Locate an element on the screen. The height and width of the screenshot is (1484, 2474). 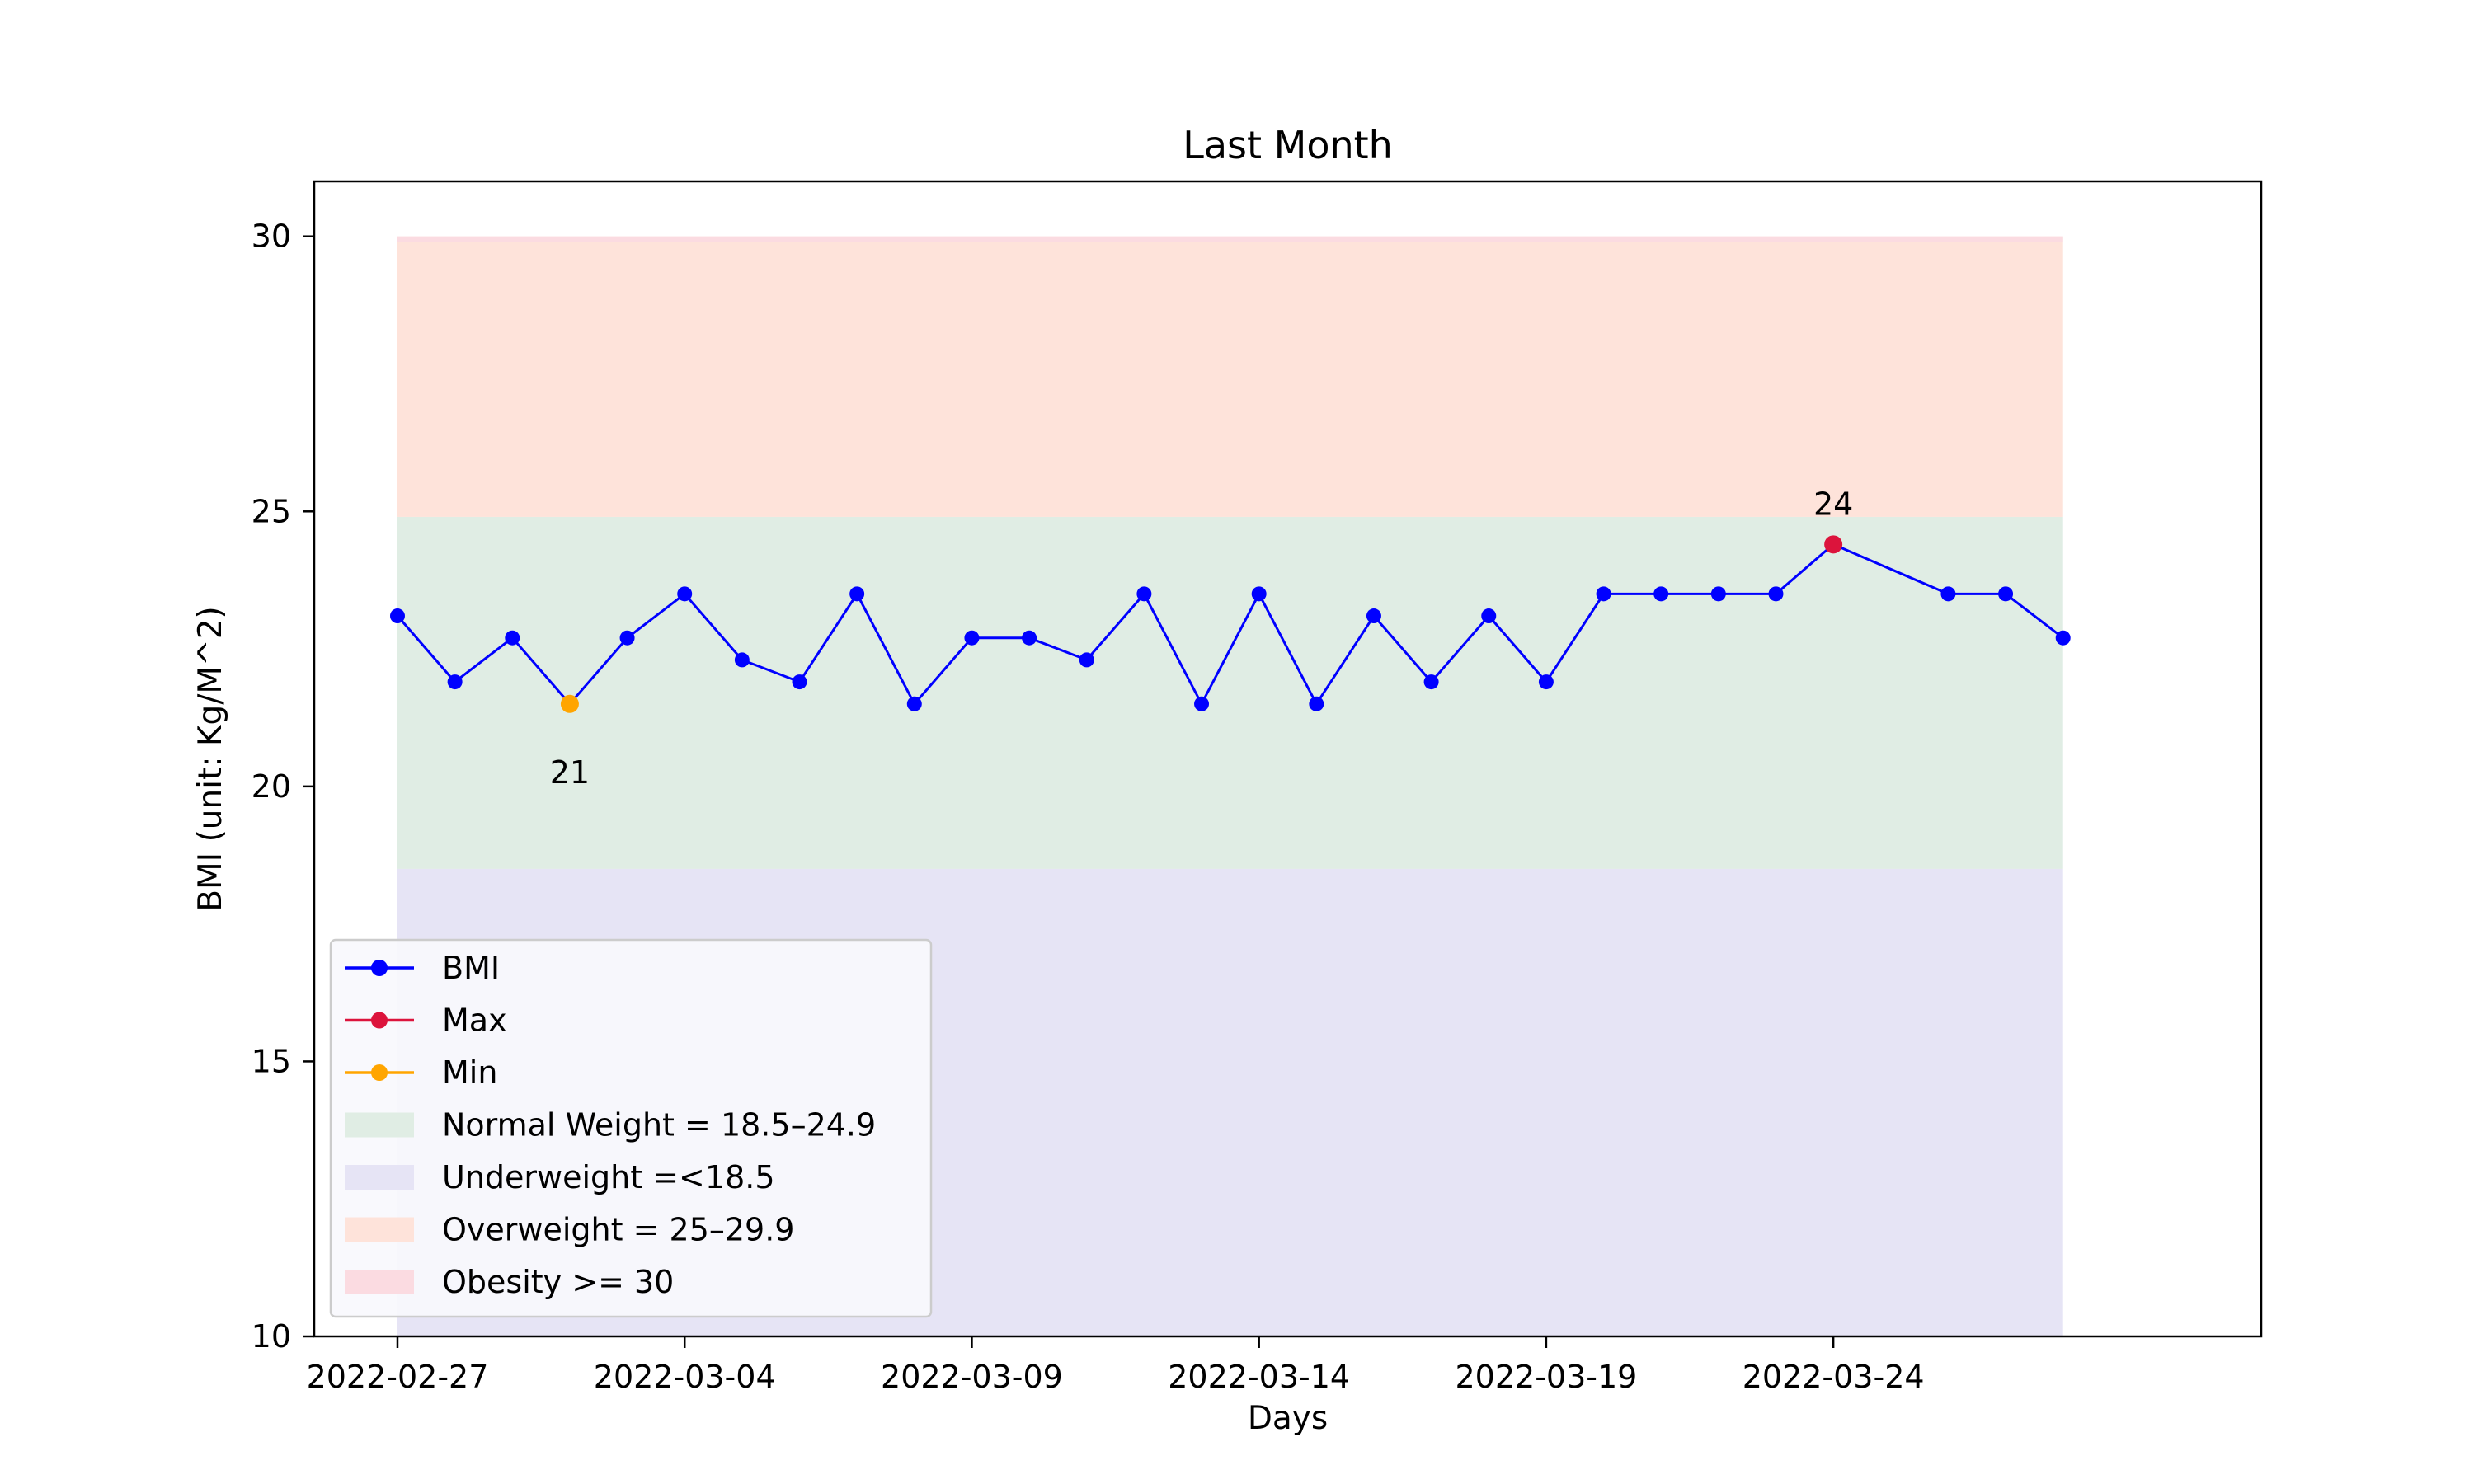
legend-entry: Min is located at coordinates (421, 1072).